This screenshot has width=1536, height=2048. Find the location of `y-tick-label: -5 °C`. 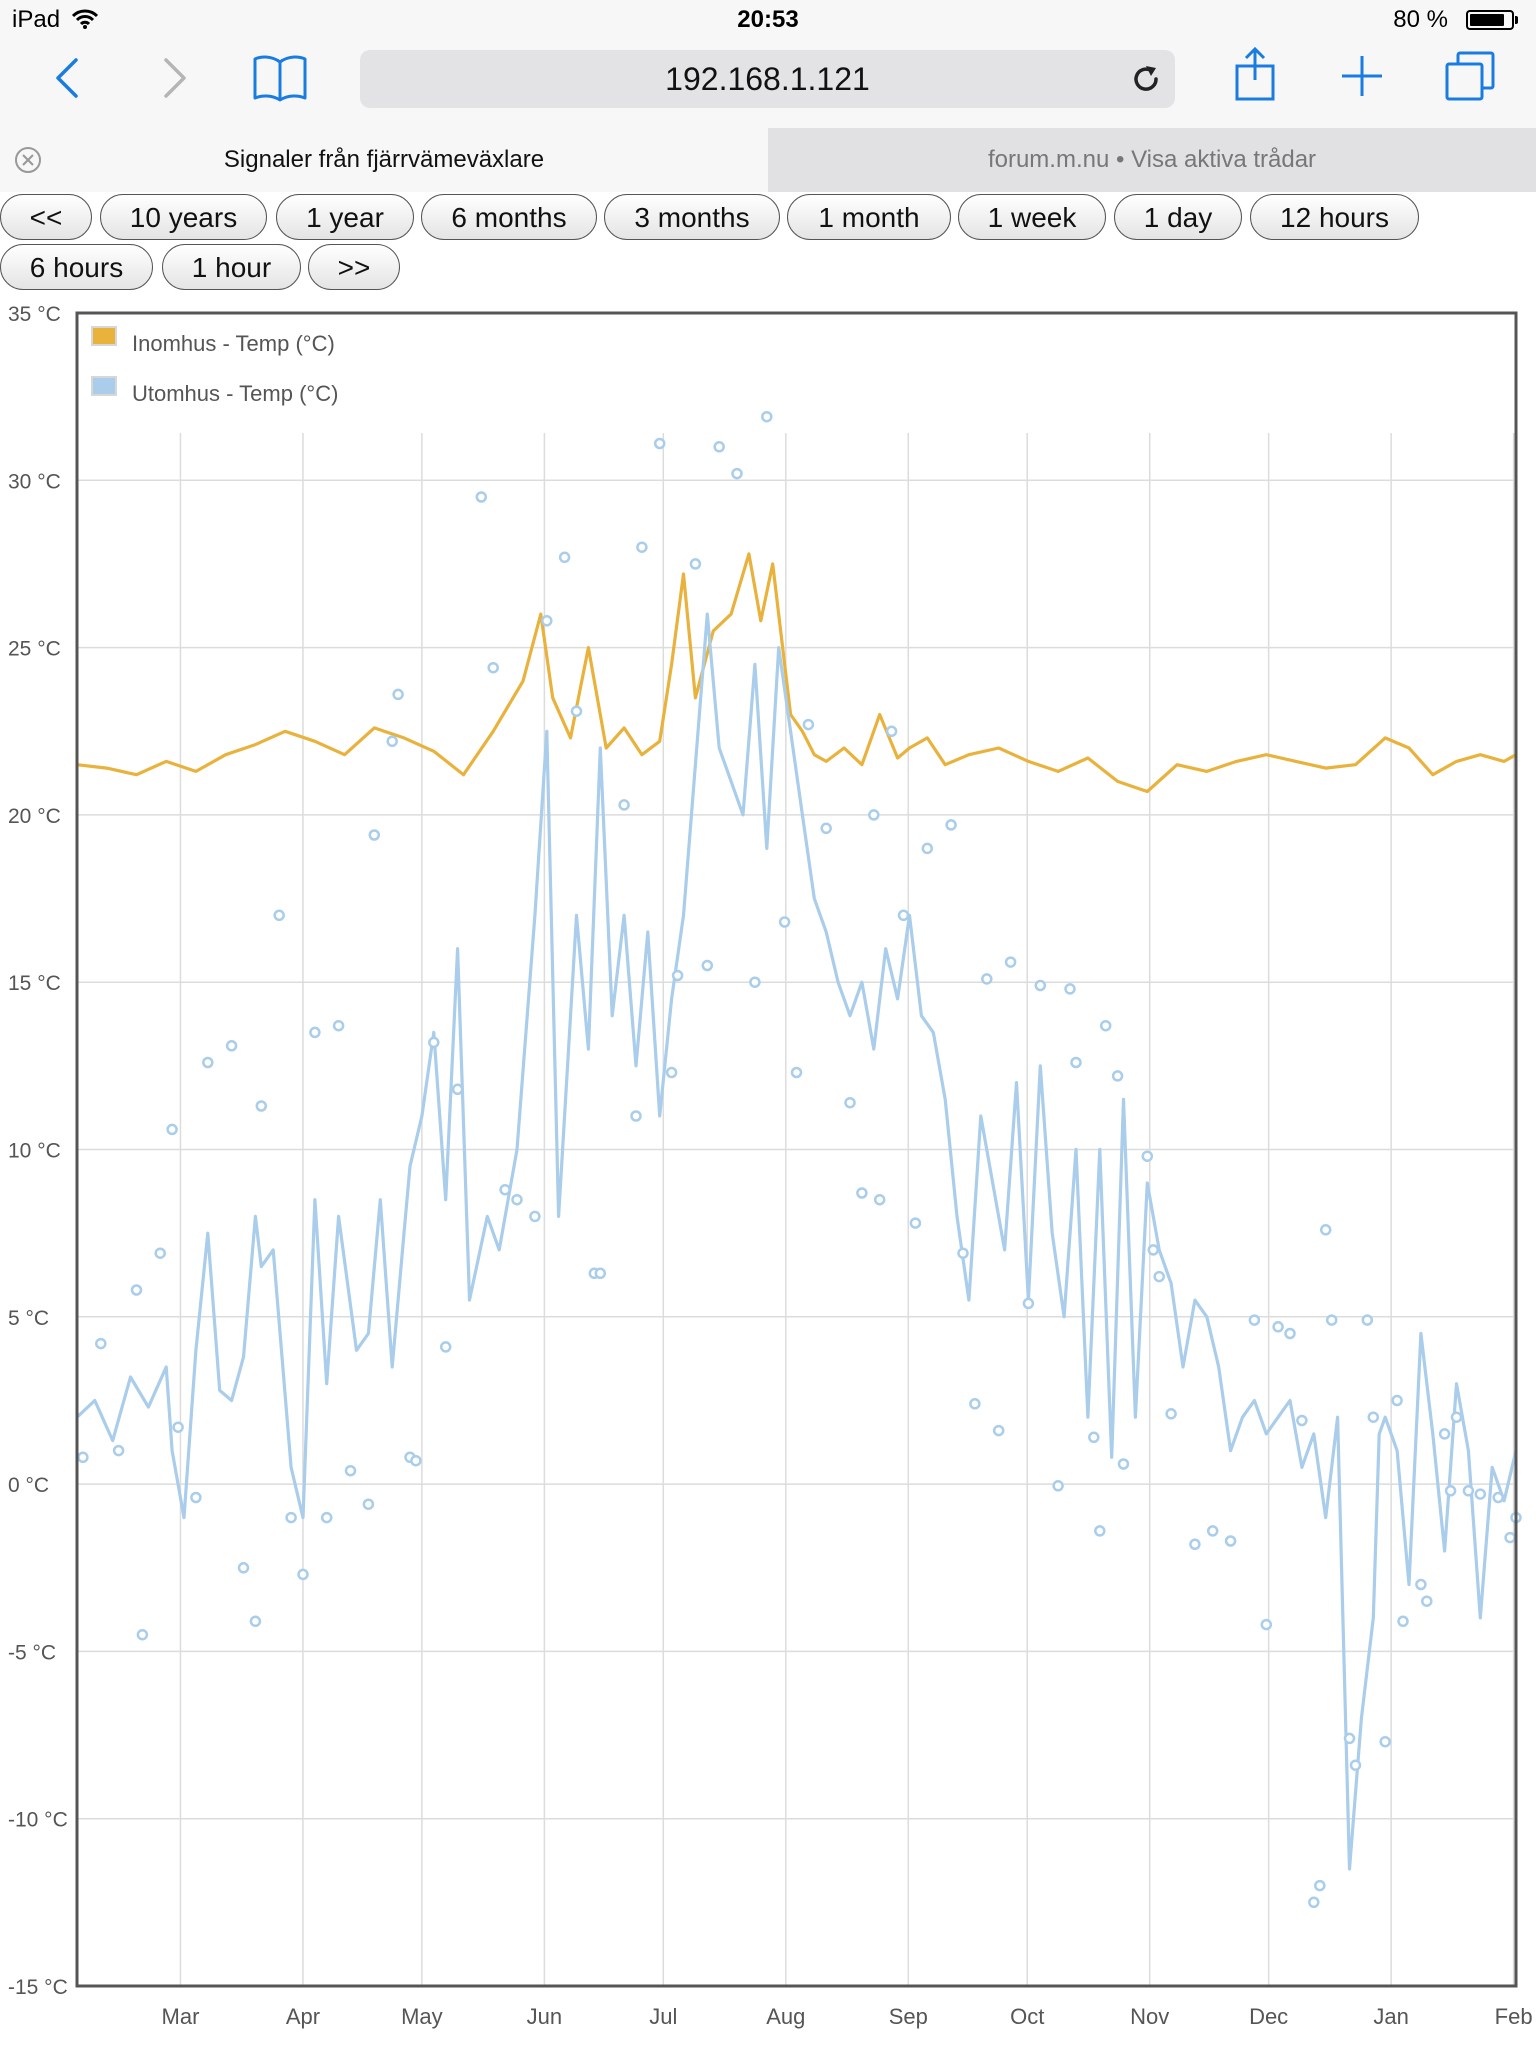

y-tick-label: -5 °C is located at coordinates (32, 1652).